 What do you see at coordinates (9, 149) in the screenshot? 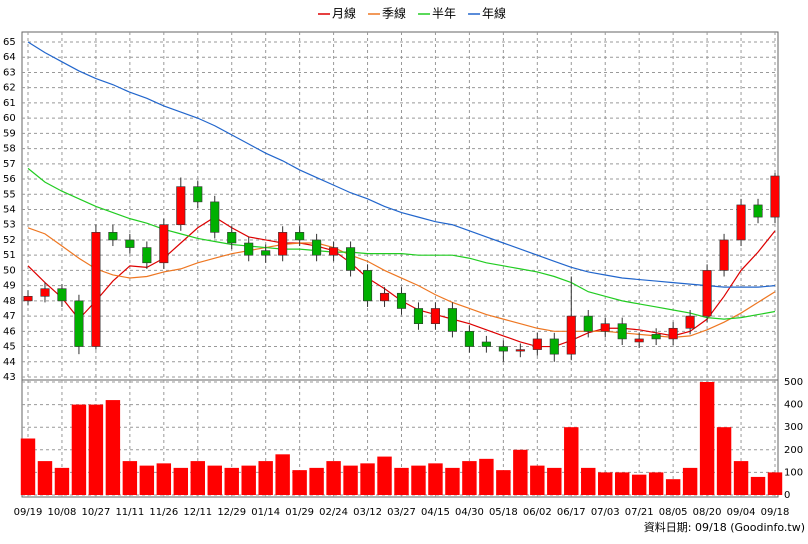
I see `y-tick-label: 58` at bounding box center [9, 149].